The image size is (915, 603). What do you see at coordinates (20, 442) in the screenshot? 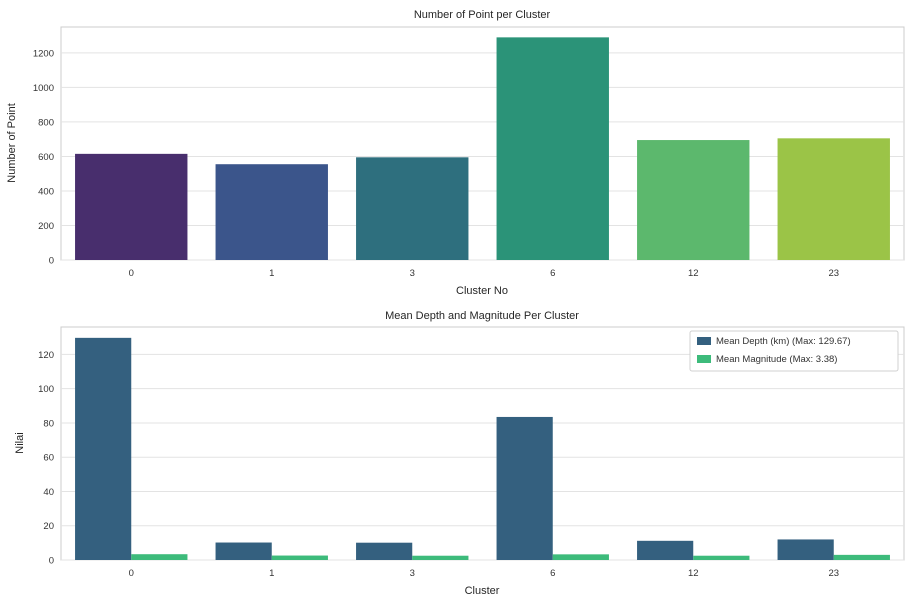
I see `y-axis-label-2: Nilai` at bounding box center [20, 442].